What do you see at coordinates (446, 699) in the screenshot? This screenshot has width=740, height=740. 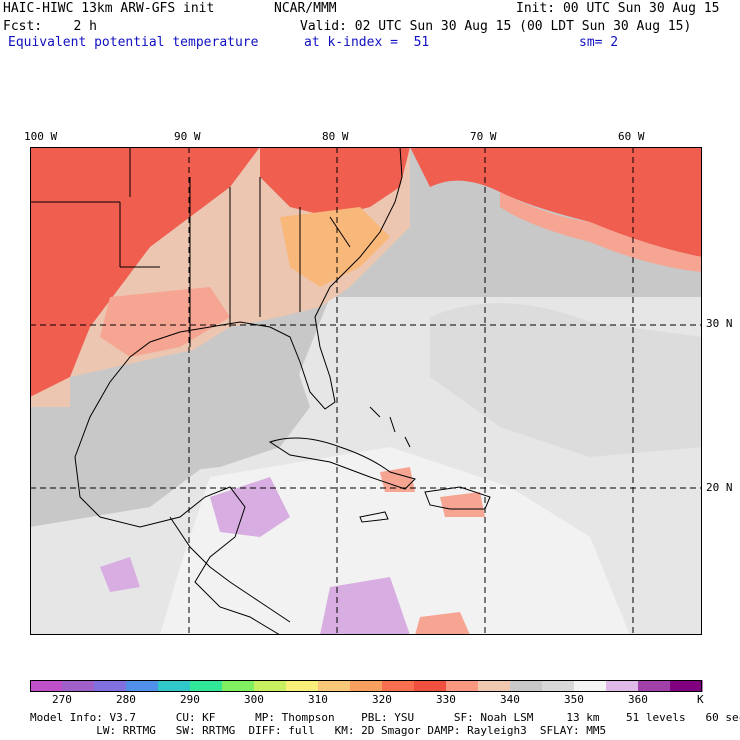 I see `colorbar-tick-label: 330` at bounding box center [446, 699].